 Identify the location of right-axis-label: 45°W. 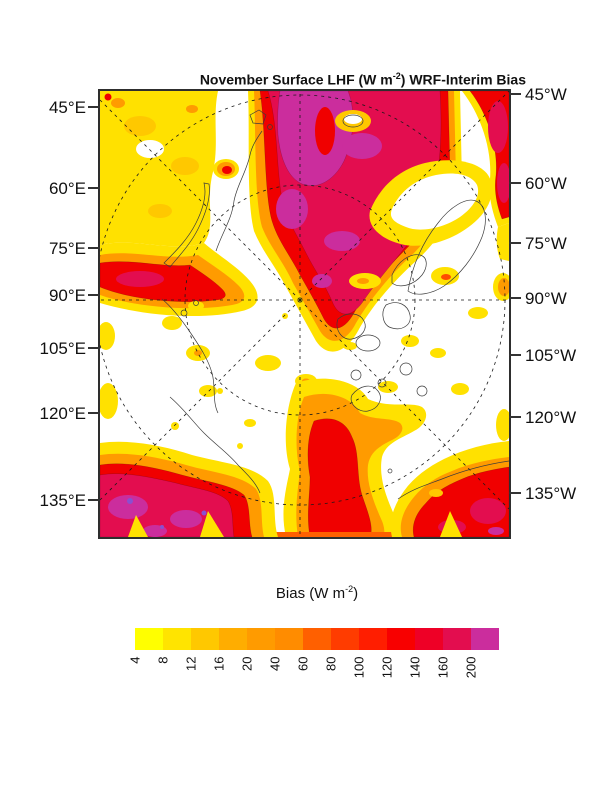
(546, 94).